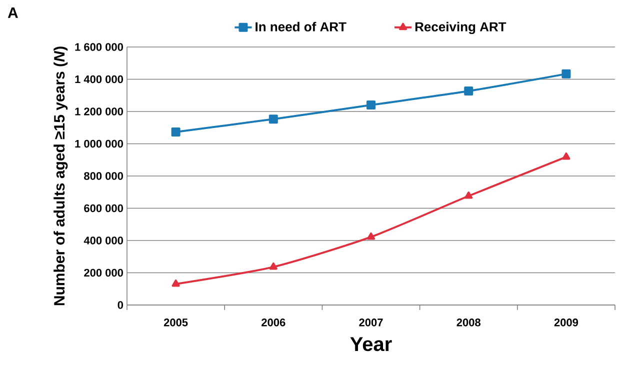 This screenshot has width=640, height=375. I want to click on legend-label: Receiving ART, so click(460, 28).